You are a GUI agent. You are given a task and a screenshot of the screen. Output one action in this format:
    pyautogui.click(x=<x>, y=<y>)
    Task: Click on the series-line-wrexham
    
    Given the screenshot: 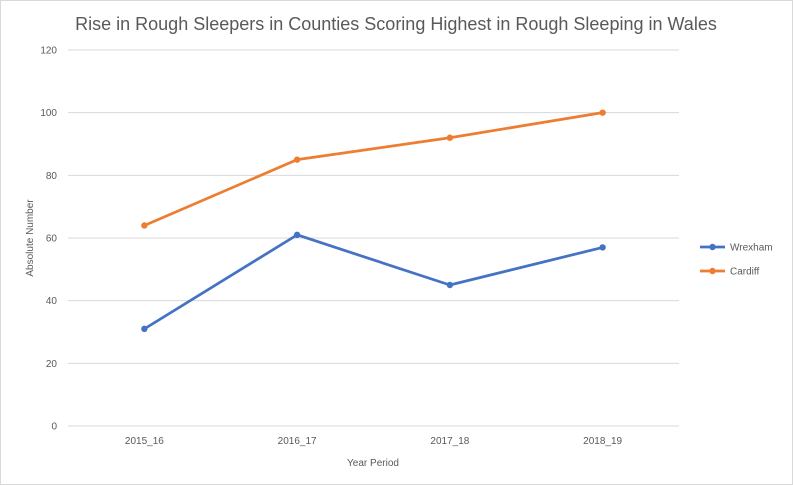 What is the action you would take?
    pyautogui.click(x=373, y=282)
    